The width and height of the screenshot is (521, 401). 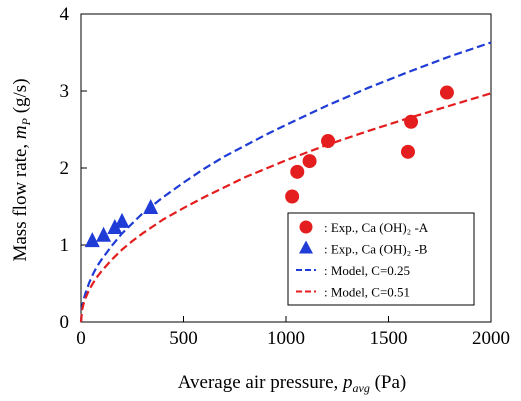 I want to click on y-axis-title-sub: P, so click(x=26, y=121).